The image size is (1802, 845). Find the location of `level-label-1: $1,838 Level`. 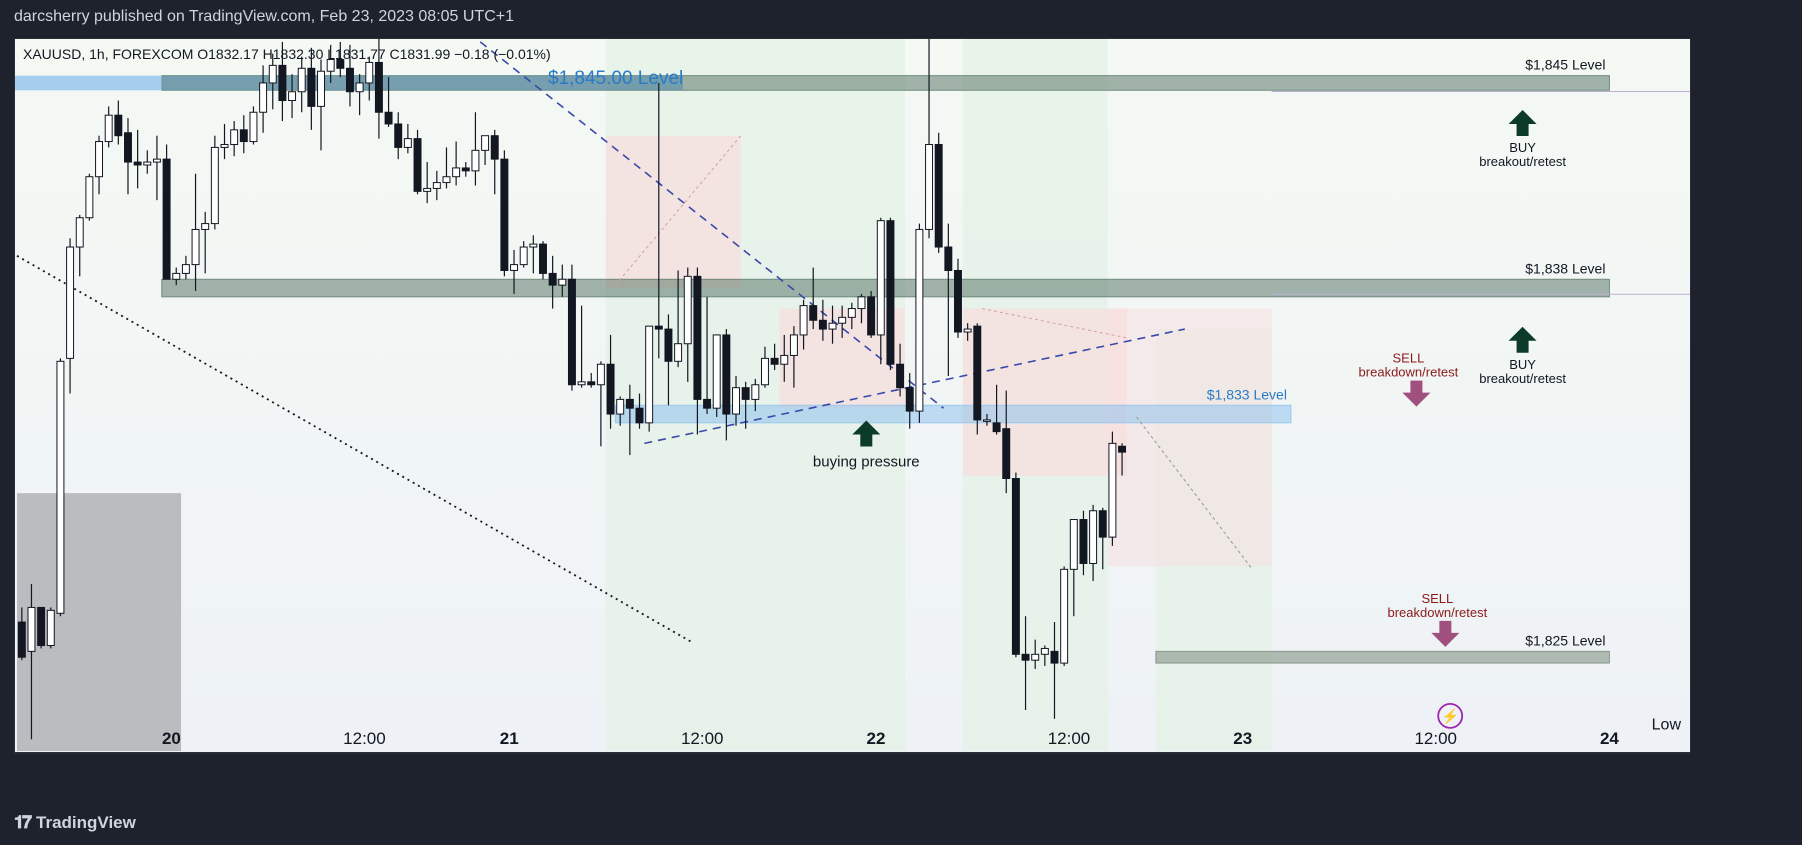

level-label-1: $1,838 Level is located at coordinates (1565, 268).